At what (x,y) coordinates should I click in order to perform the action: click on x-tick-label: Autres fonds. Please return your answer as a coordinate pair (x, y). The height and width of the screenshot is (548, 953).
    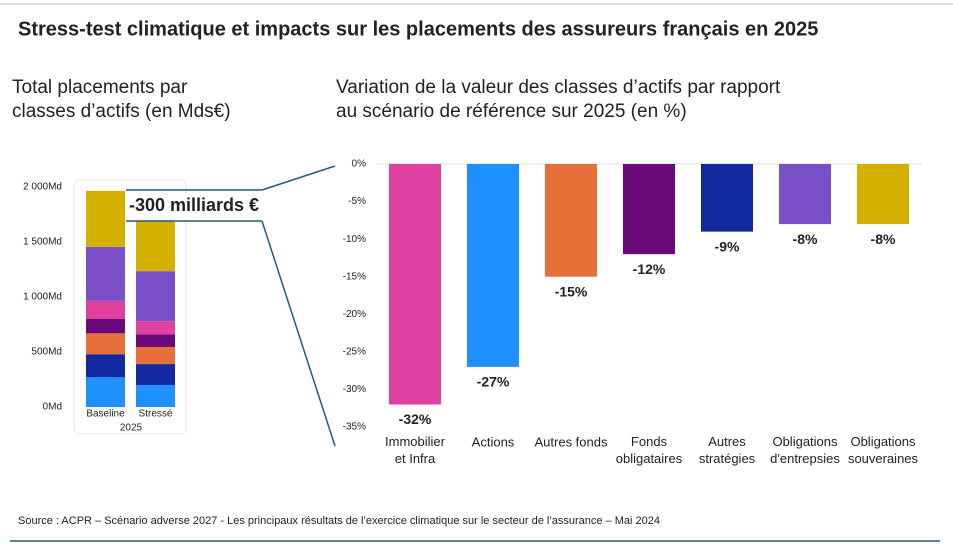
    Looking at the image, I should click on (571, 441).